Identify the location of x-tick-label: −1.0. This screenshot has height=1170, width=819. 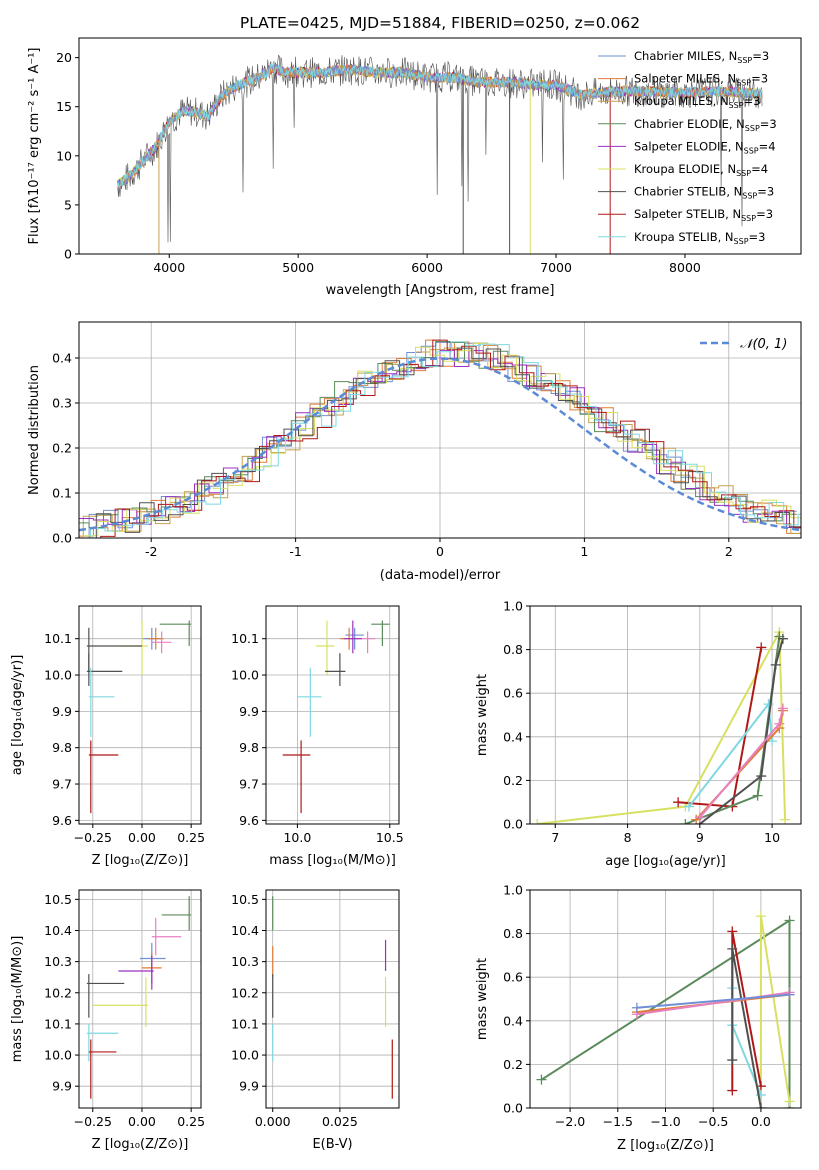
(665, 1121).